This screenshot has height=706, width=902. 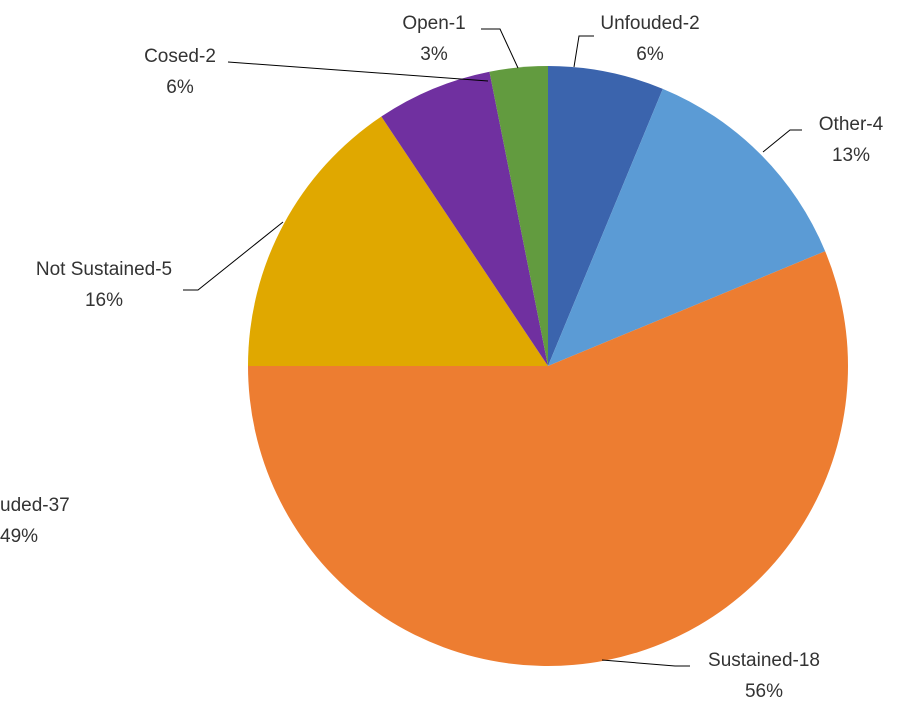 What do you see at coordinates (764, 691) in the screenshot?
I see `label-sustained-percent: 56%` at bounding box center [764, 691].